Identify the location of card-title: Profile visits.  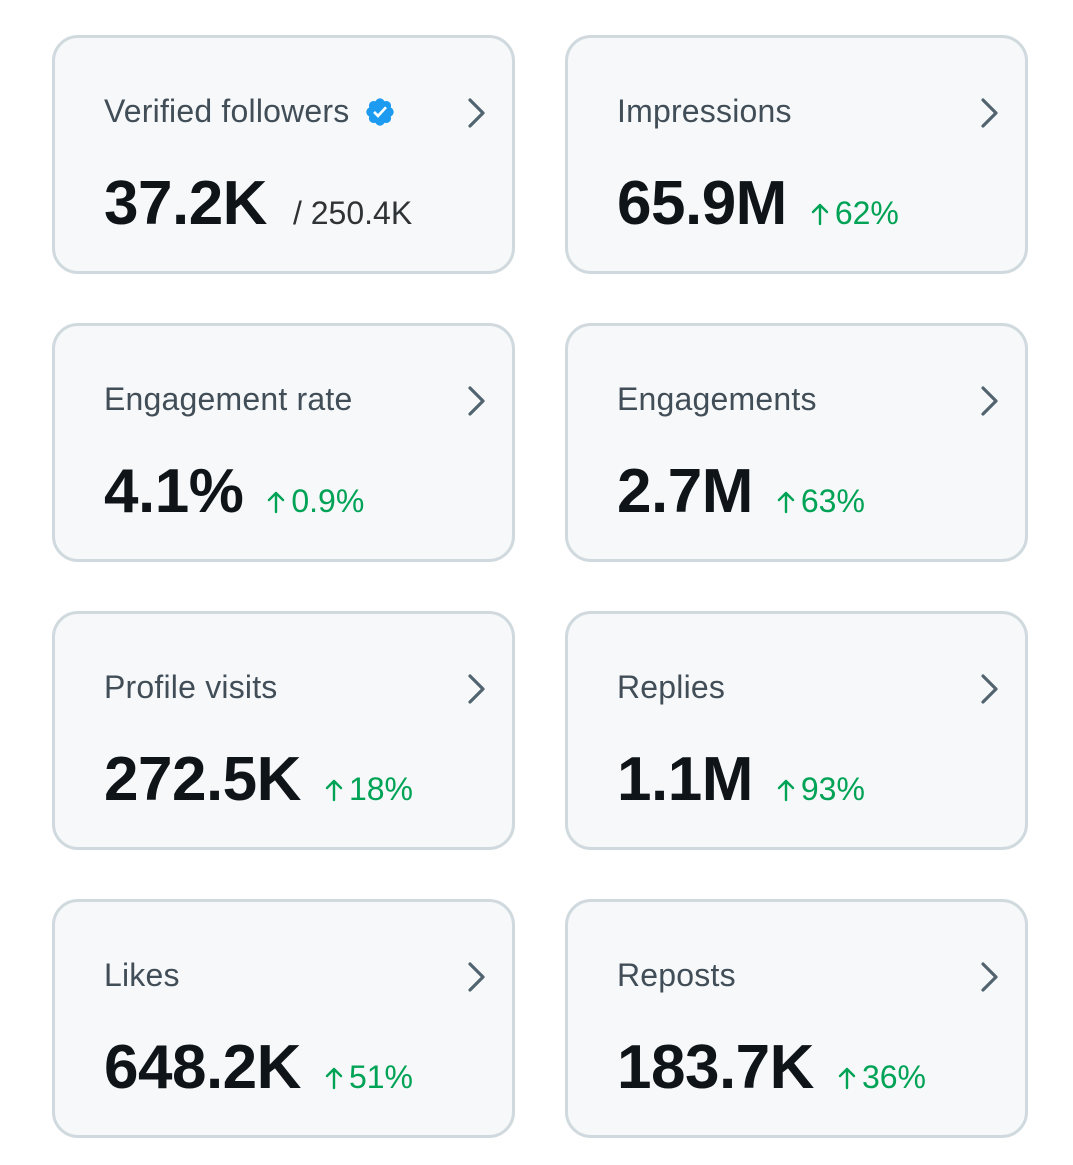
(191, 687).